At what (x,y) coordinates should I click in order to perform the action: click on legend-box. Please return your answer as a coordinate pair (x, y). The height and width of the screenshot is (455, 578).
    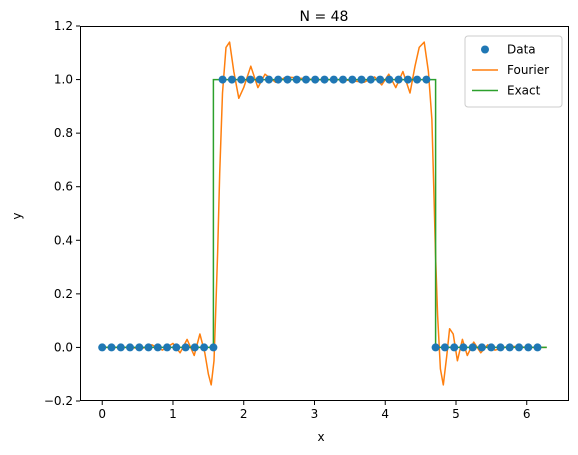
    Looking at the image, I should click on (513, 71).